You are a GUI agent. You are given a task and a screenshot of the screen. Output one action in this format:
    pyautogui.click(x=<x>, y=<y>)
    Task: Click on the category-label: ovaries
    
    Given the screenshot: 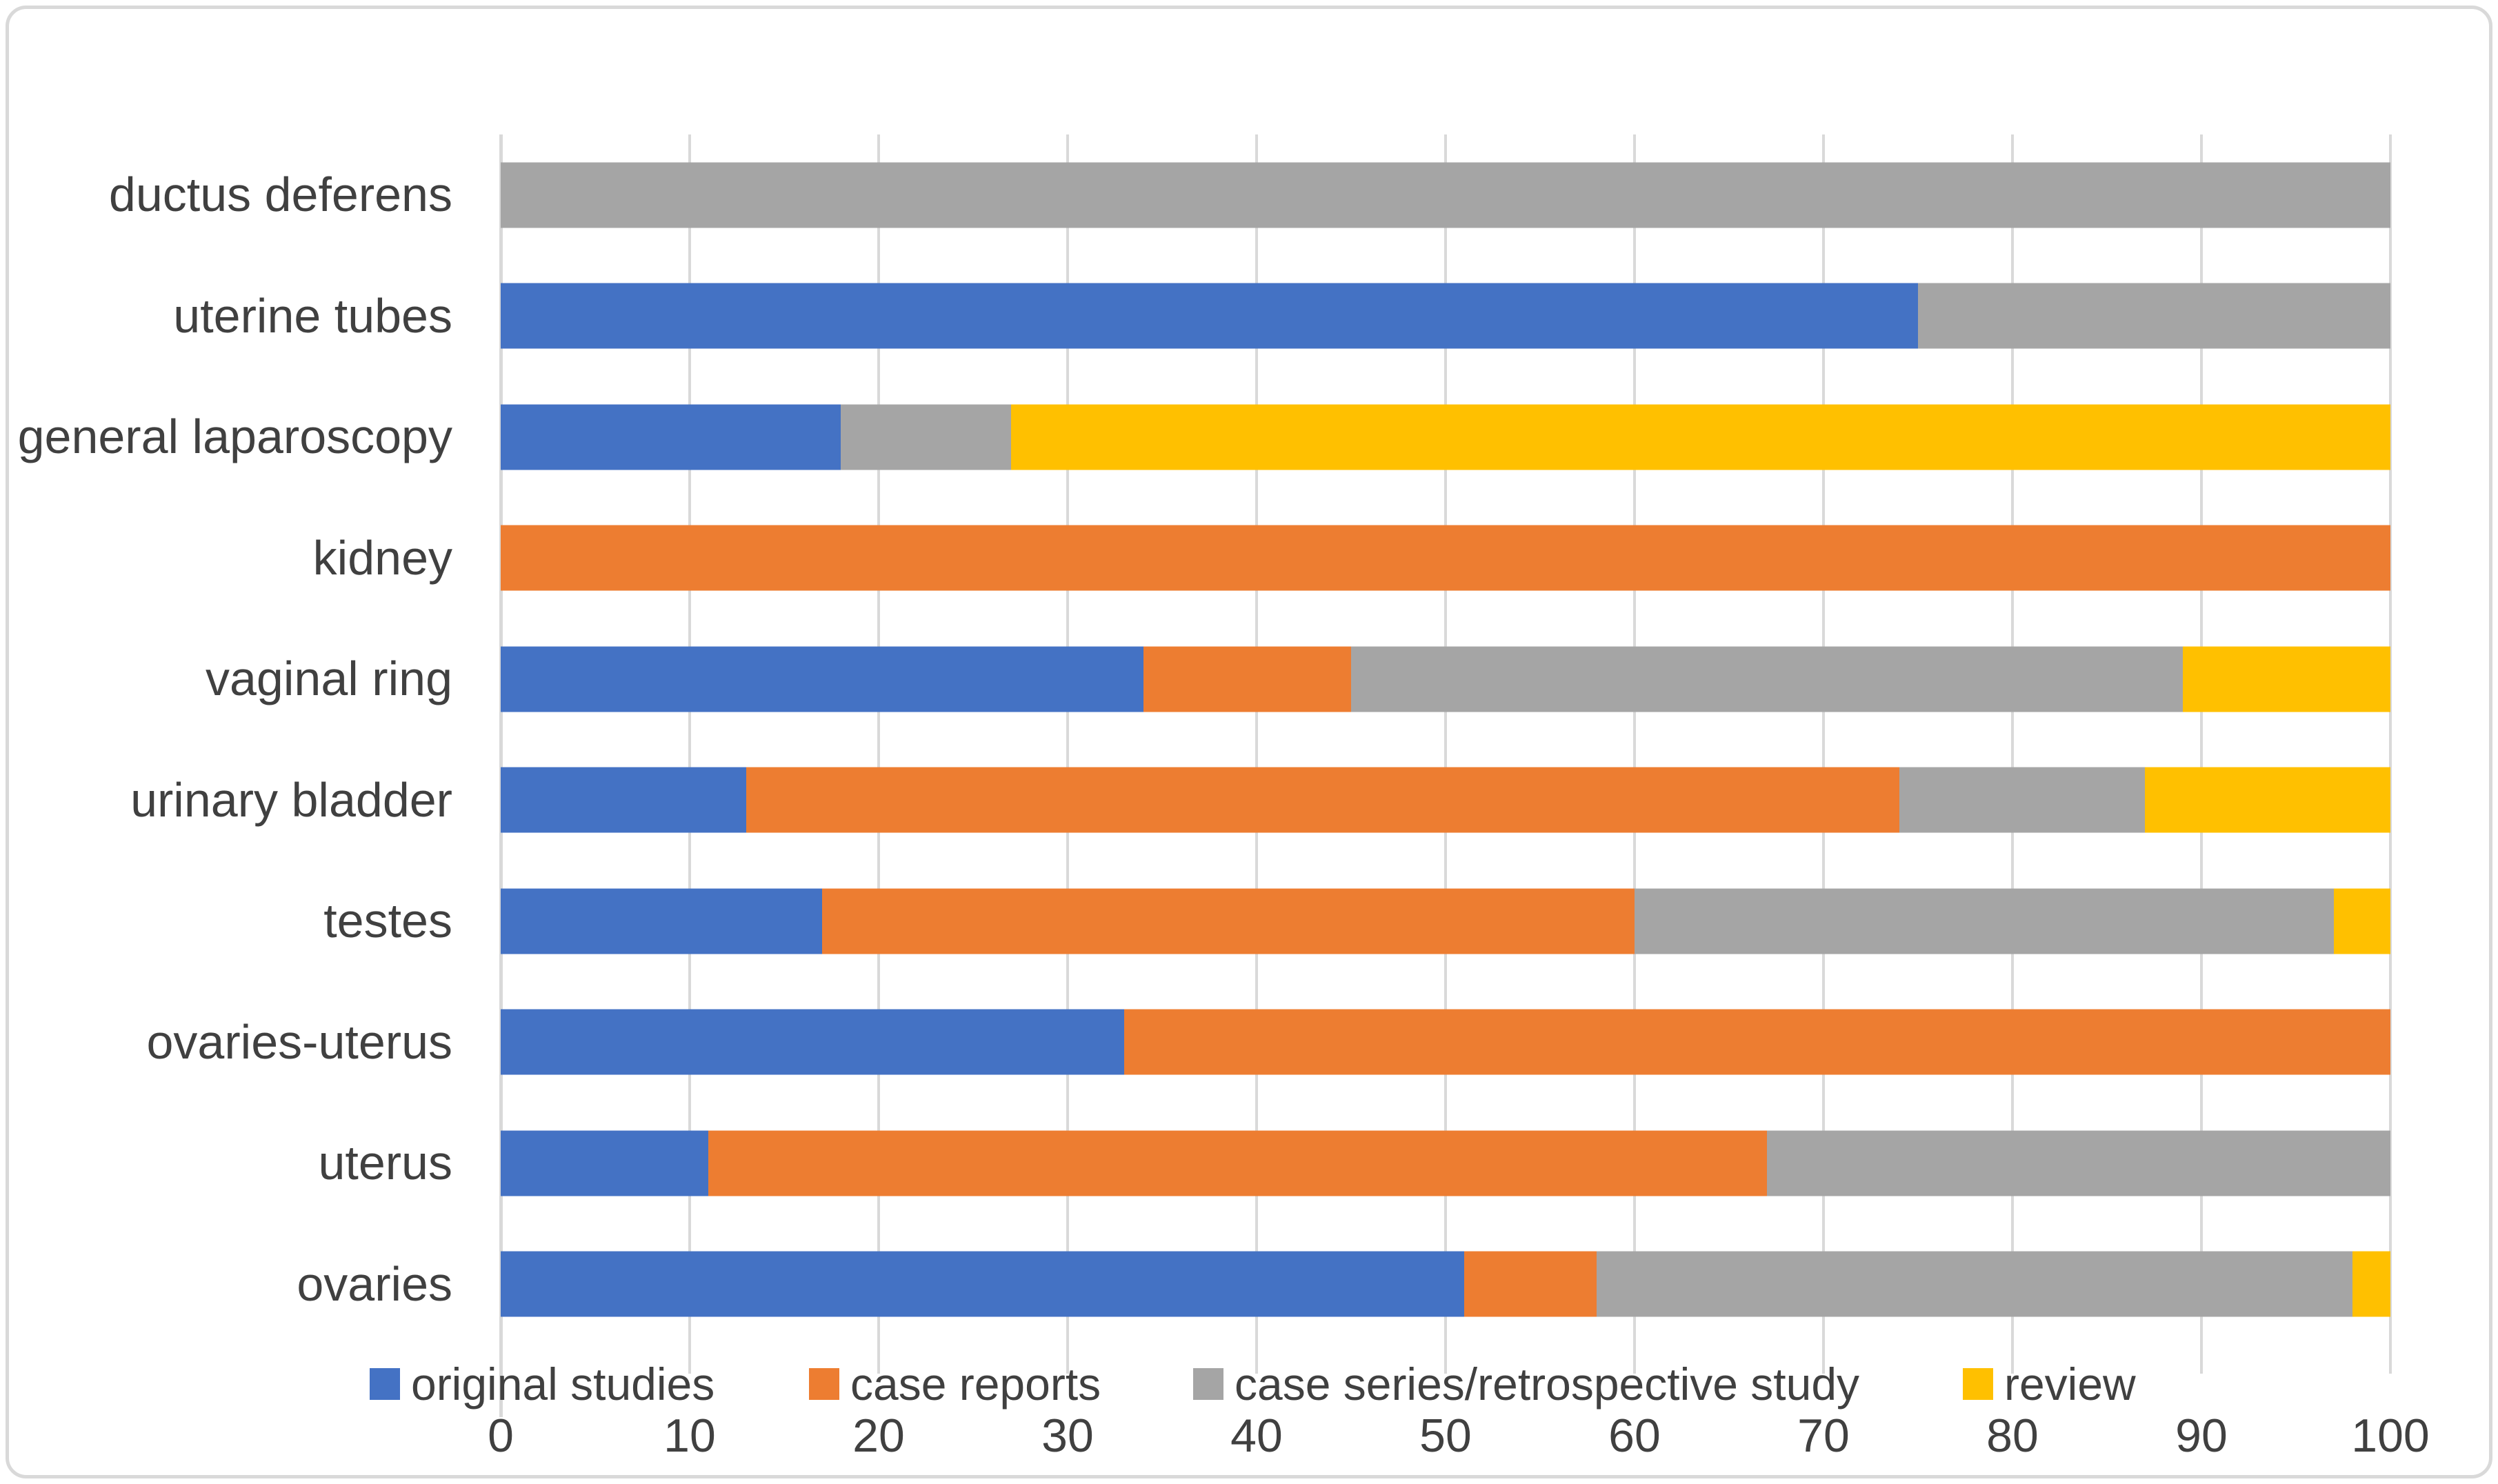 What is the action you would take?
    pyautogui.click(x=374, y=1283)
    